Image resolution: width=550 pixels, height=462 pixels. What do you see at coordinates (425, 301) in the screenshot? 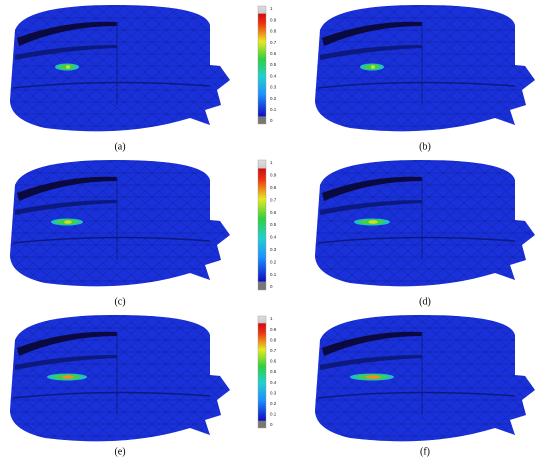
I see `panel-label: (d)` at bounding box center [425, 301].